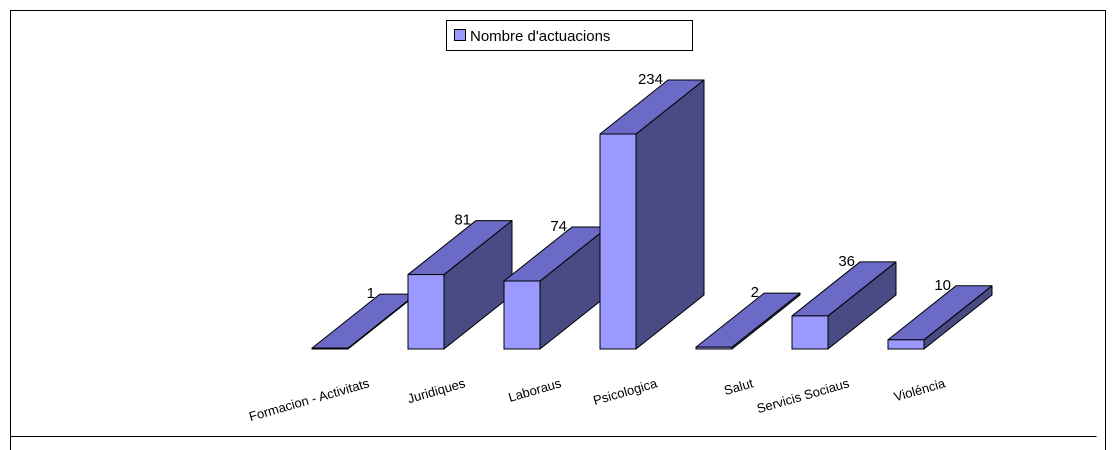  Describe the element at coordinates (625, 391) in the screenshot. I see `category-label: Psicologica` at that location.